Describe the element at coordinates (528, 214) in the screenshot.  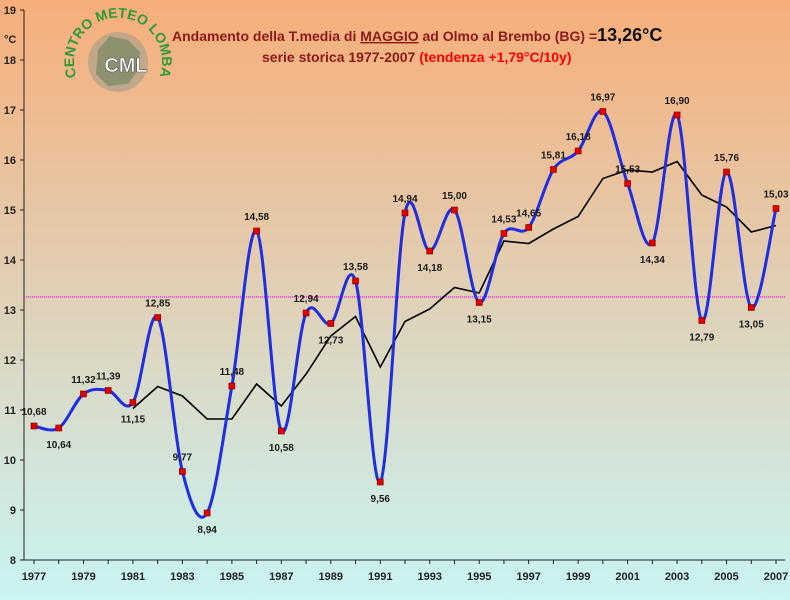
I see `data-label: 14,65` at that location.